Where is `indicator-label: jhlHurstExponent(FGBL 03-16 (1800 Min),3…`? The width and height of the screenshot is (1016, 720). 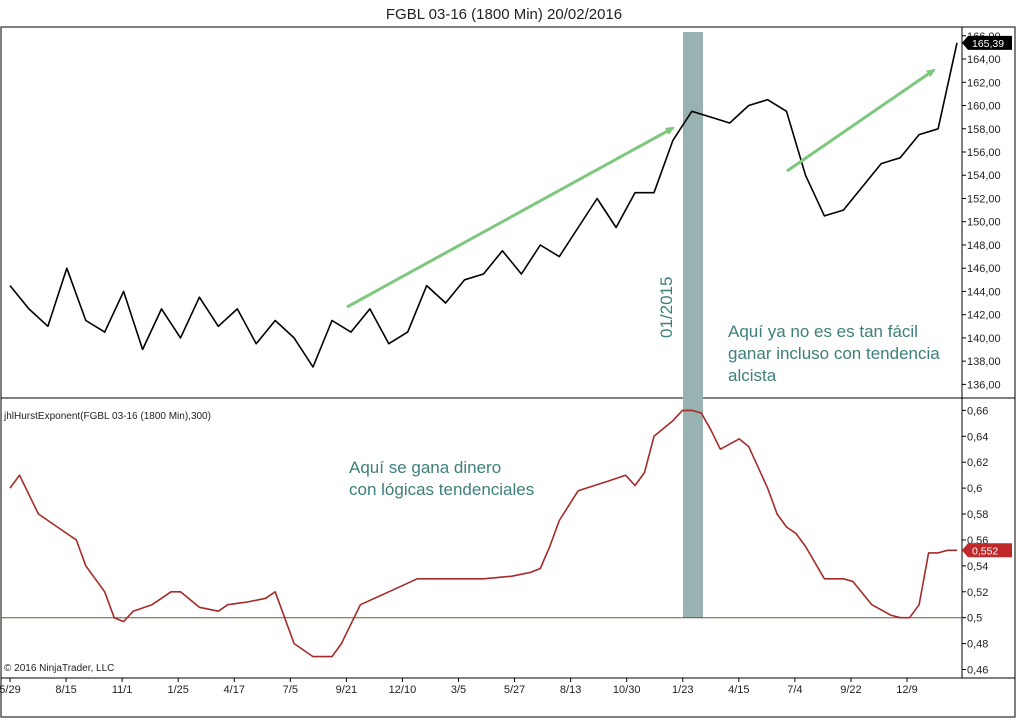
indicator-label: jhlHurstExponent(FGBL 03-16 (1800 Min),3… is located at coordinates (107, 416).